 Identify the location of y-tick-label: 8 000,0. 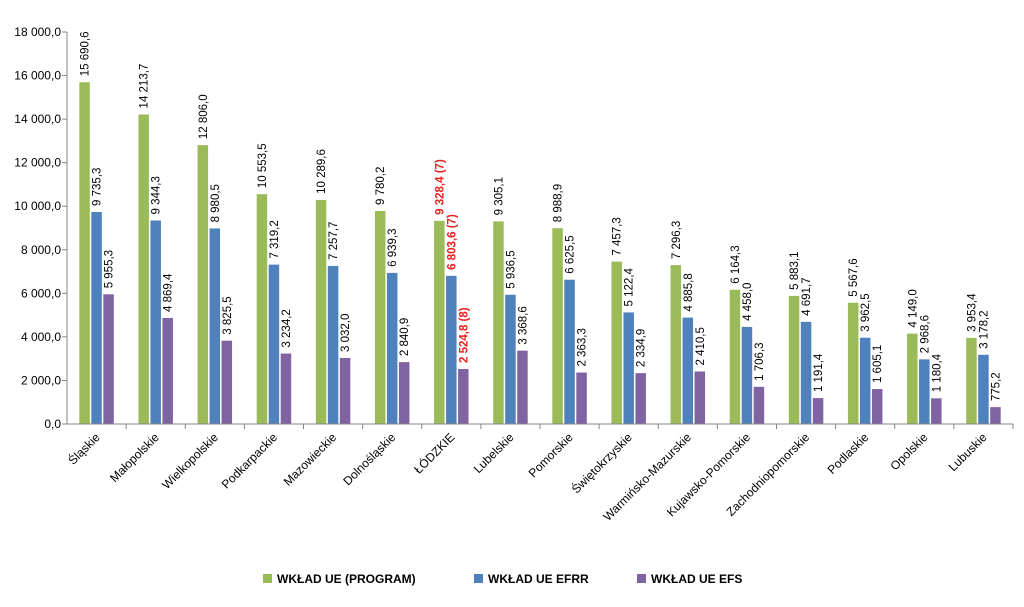
(41, 250).